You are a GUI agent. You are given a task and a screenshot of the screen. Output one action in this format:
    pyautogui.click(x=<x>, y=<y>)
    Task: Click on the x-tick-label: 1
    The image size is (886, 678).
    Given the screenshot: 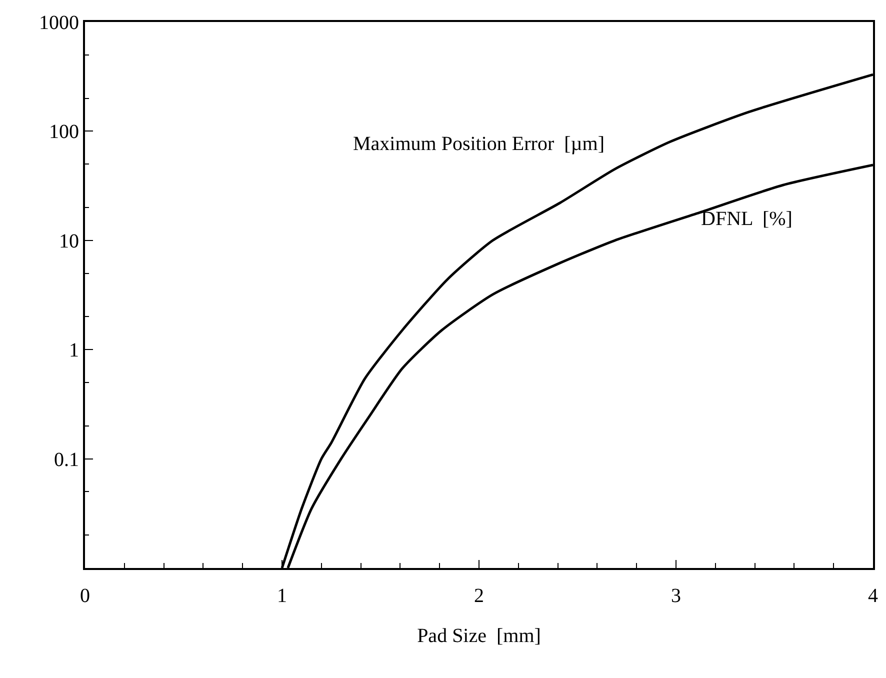 What is the action you would take?
    pyautogui.click(x=282, y=596)
    